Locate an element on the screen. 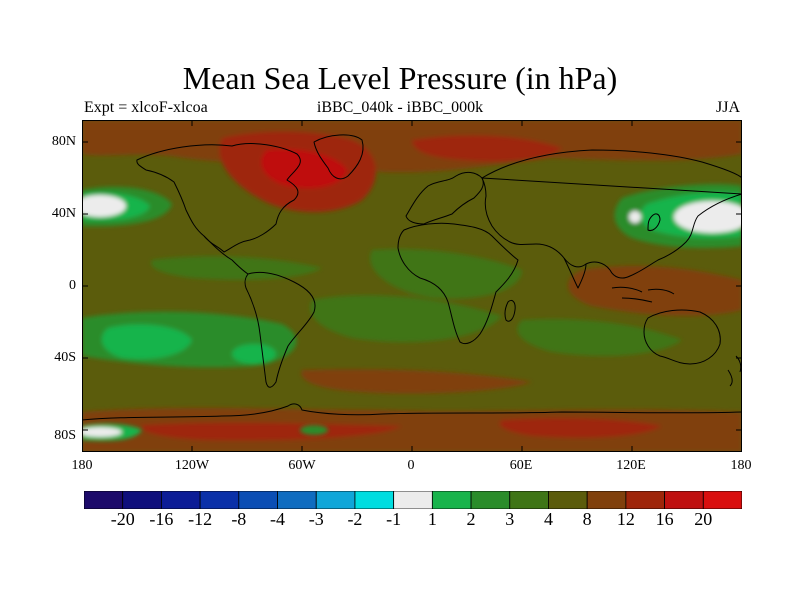 The width and height of the screenshot is (800, 600). lon-tick-label: 60E is located at coordinates (521, 465).